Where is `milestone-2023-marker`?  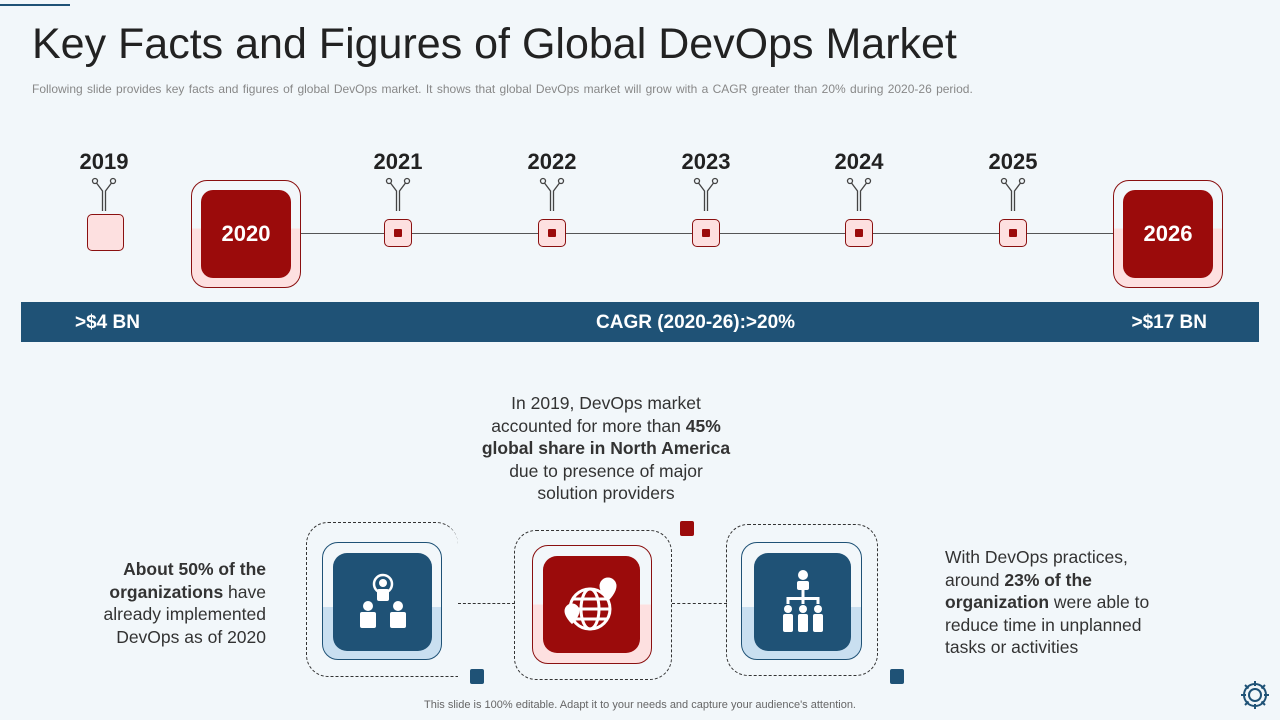
milestone-2023-marker is located at coordinates (706, 233).